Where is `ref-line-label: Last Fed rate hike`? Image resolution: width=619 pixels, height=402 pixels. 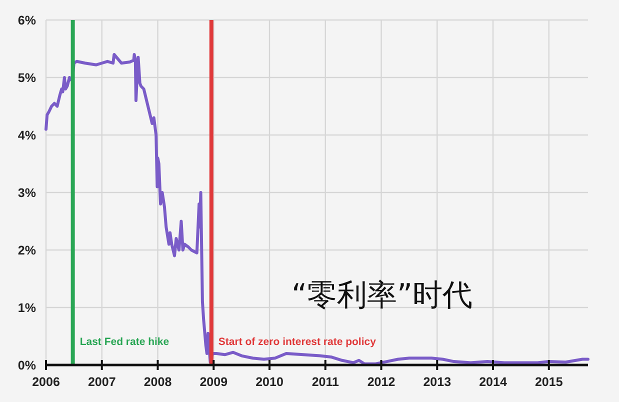 ref-line-label: Last Fed rate hike is located at coordinates (125, 342).